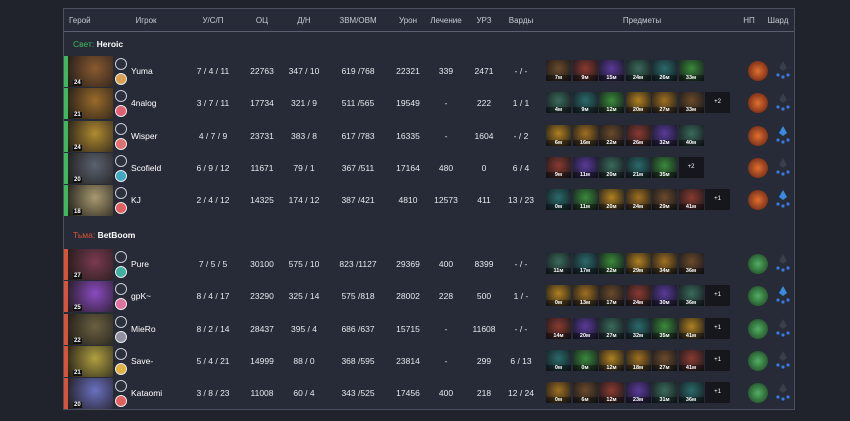 This screenshot has width=850, height=421. I want to click on column-header: УРЗ, so click(484, 20).